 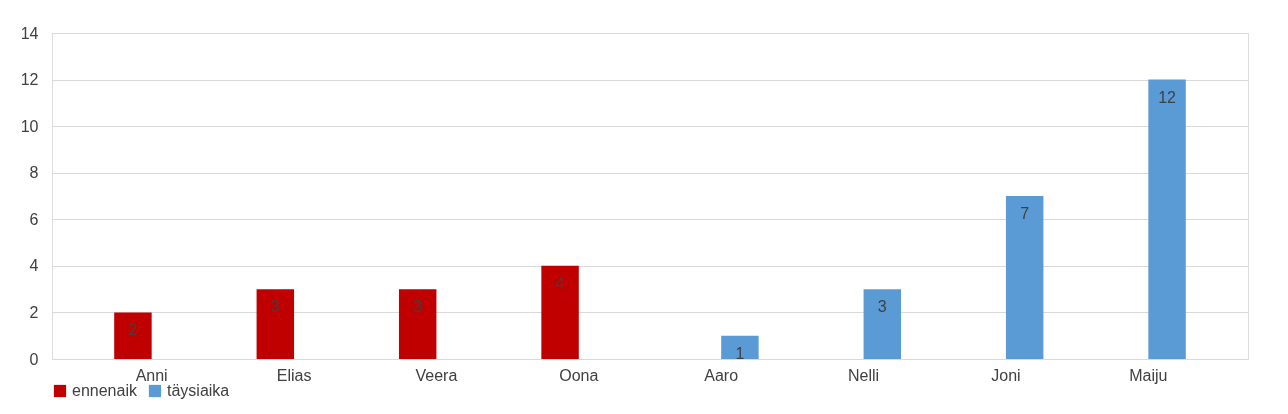 I want to click on data-label: 7, so click(x=1025, y=213).